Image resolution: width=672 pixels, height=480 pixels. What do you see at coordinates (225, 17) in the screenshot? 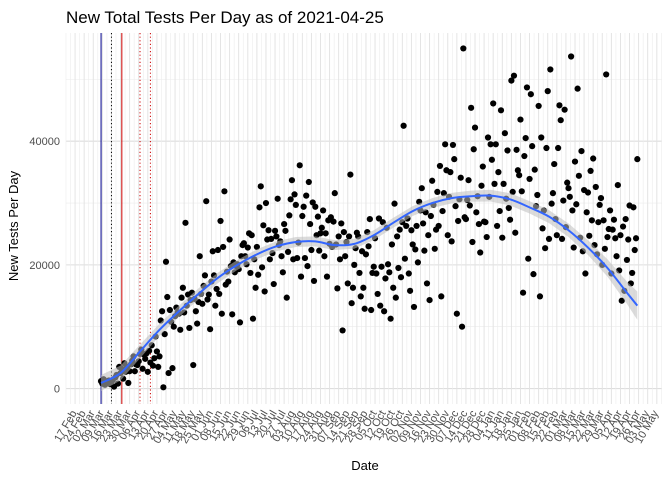
I see `chart-title: New Total Tests Per Day as of 2021-04-25` at bounding box center [225, 17].